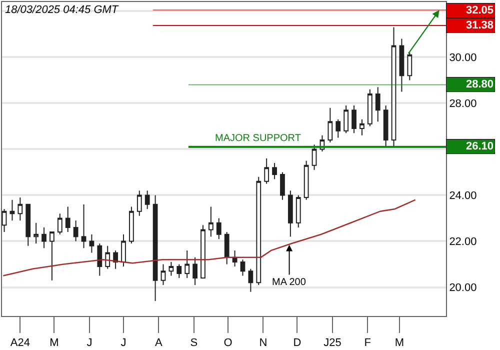 The height and width of the screenshot is (350, 500). Describe the element at coordinates (62, 10) in the screenshot. I see `annotation: 18/03/2025 04:45 GMT` at that location.